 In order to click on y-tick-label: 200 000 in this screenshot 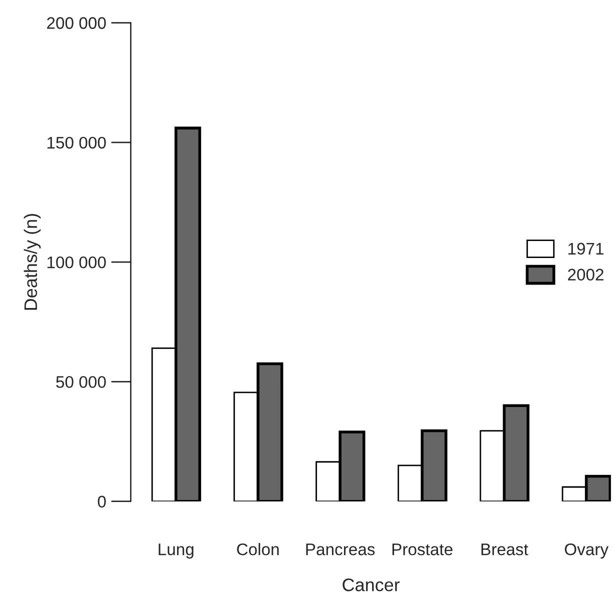, I will do `click(76, 23)`.